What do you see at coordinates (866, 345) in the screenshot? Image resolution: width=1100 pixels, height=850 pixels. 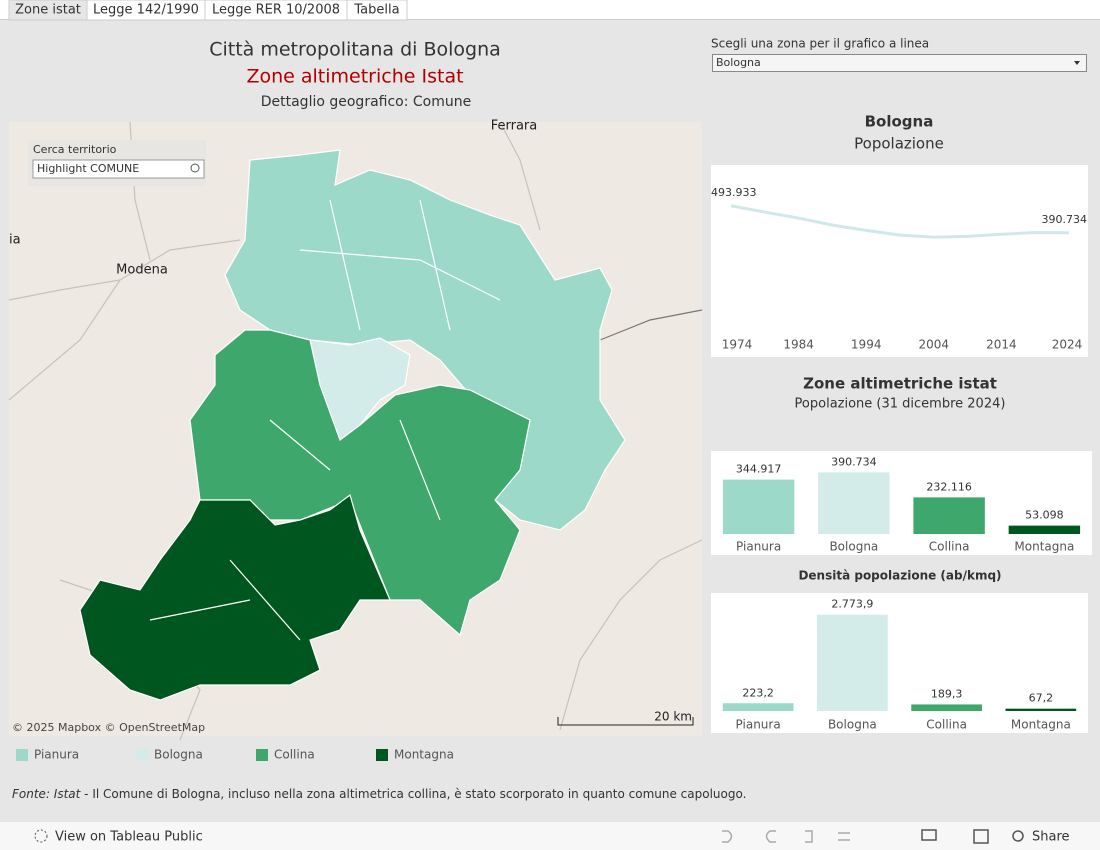 I see `x-tick-label: 1994` at bounding box center [866, 345].